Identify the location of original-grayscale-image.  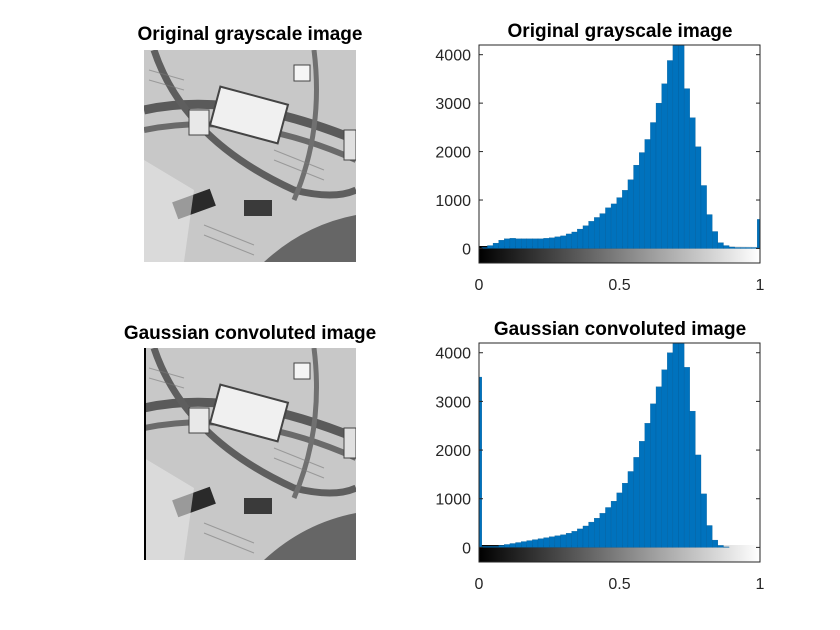
(250, 156).